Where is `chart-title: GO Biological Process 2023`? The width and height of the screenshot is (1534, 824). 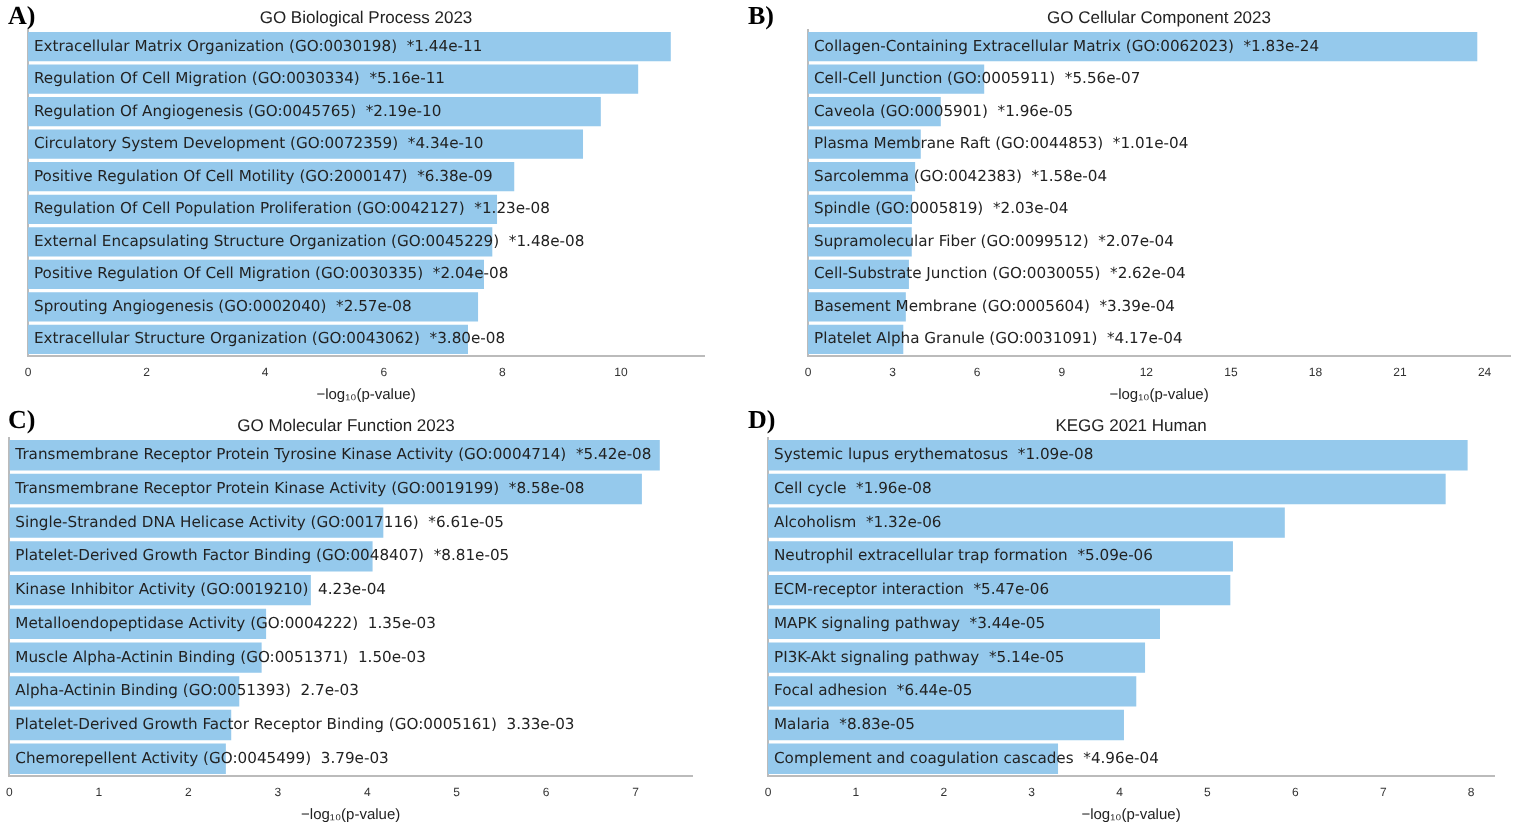
chart-title: GO Biological Process 2023 is located at coordinates (366, 16).